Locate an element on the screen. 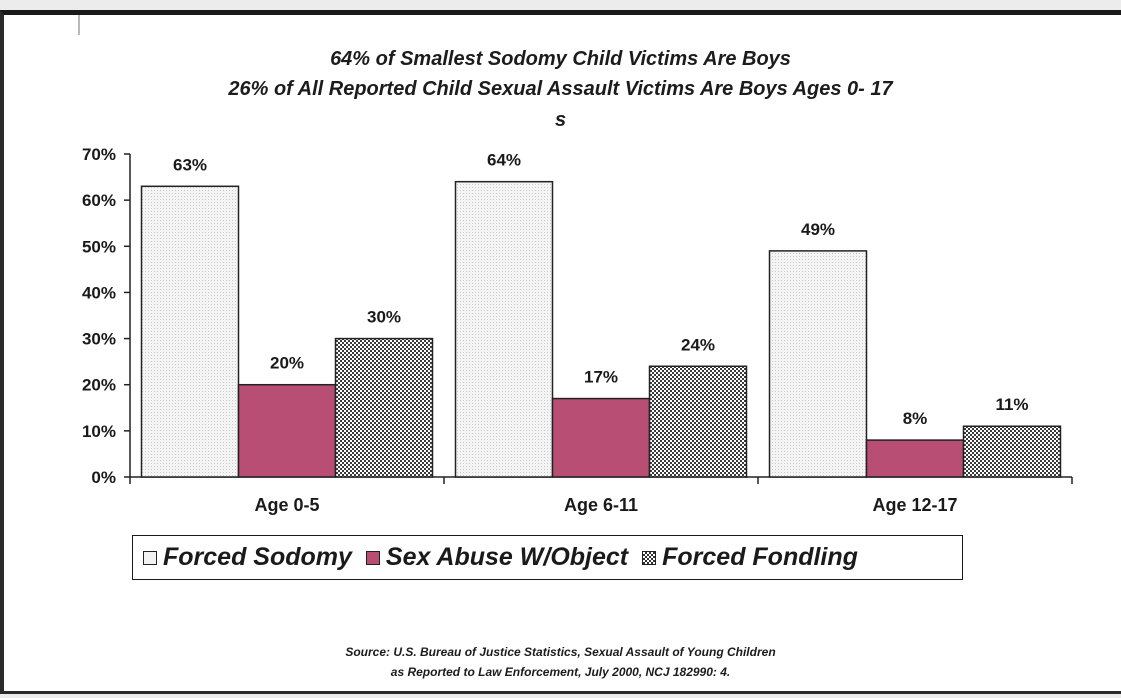  legend-swatch-forced-sodomy is located at coordinates (150, 557).